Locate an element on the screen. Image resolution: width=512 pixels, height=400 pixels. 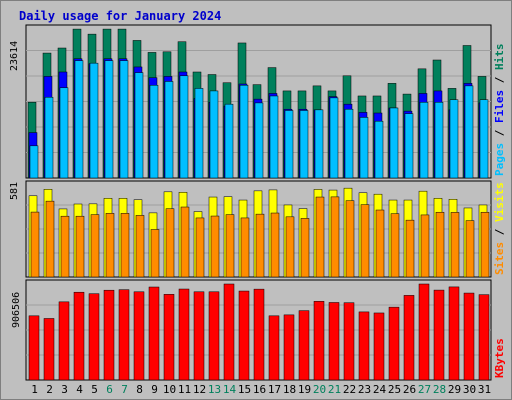
day-label-17: 17 is located at coordinates (274, 389).